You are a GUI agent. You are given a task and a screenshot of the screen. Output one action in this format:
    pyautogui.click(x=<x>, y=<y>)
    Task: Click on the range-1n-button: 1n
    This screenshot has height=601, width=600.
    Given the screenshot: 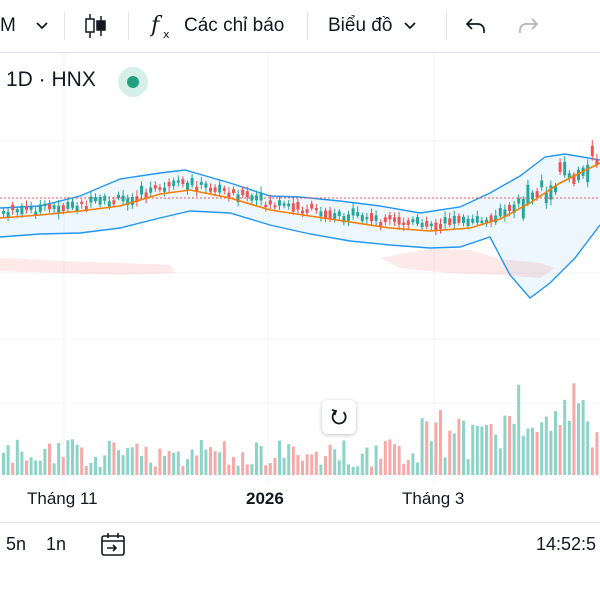 What is the action you would take?
    pyautogui.click(x=56, y=544)
    